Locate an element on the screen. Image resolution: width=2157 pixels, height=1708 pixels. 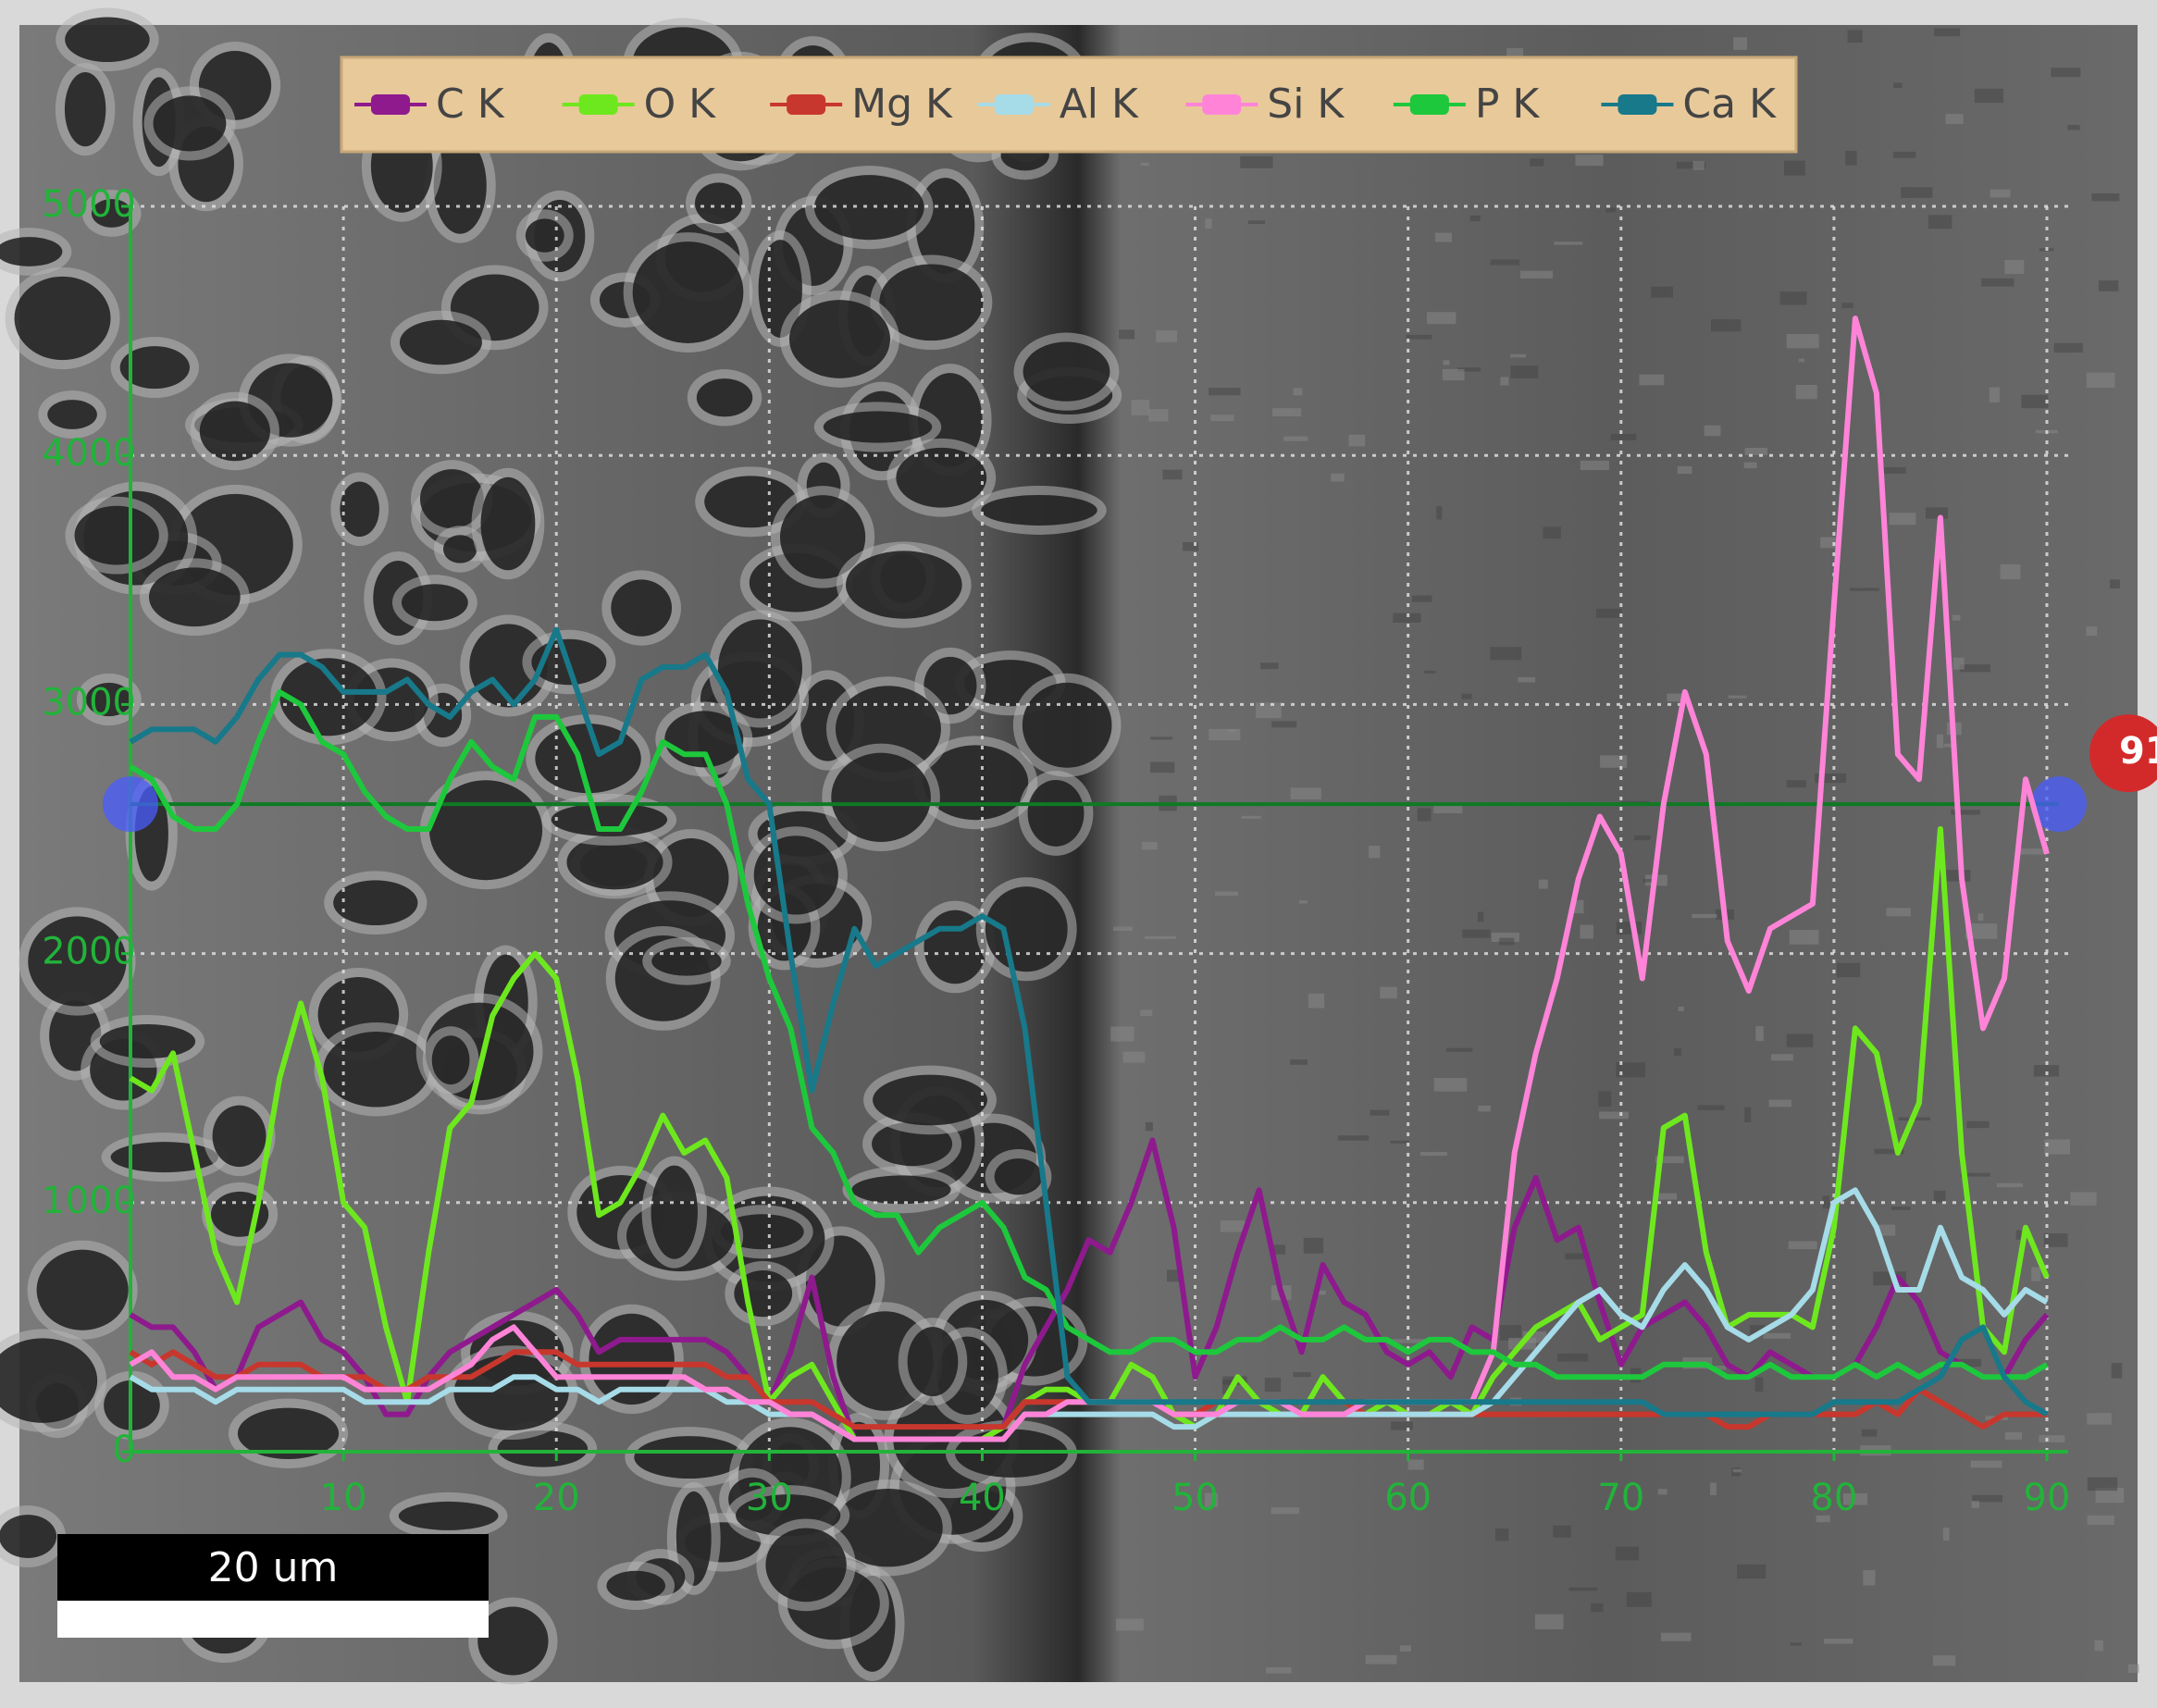
scale-bar-label: 20 um is located at coordinates (273, 1567).